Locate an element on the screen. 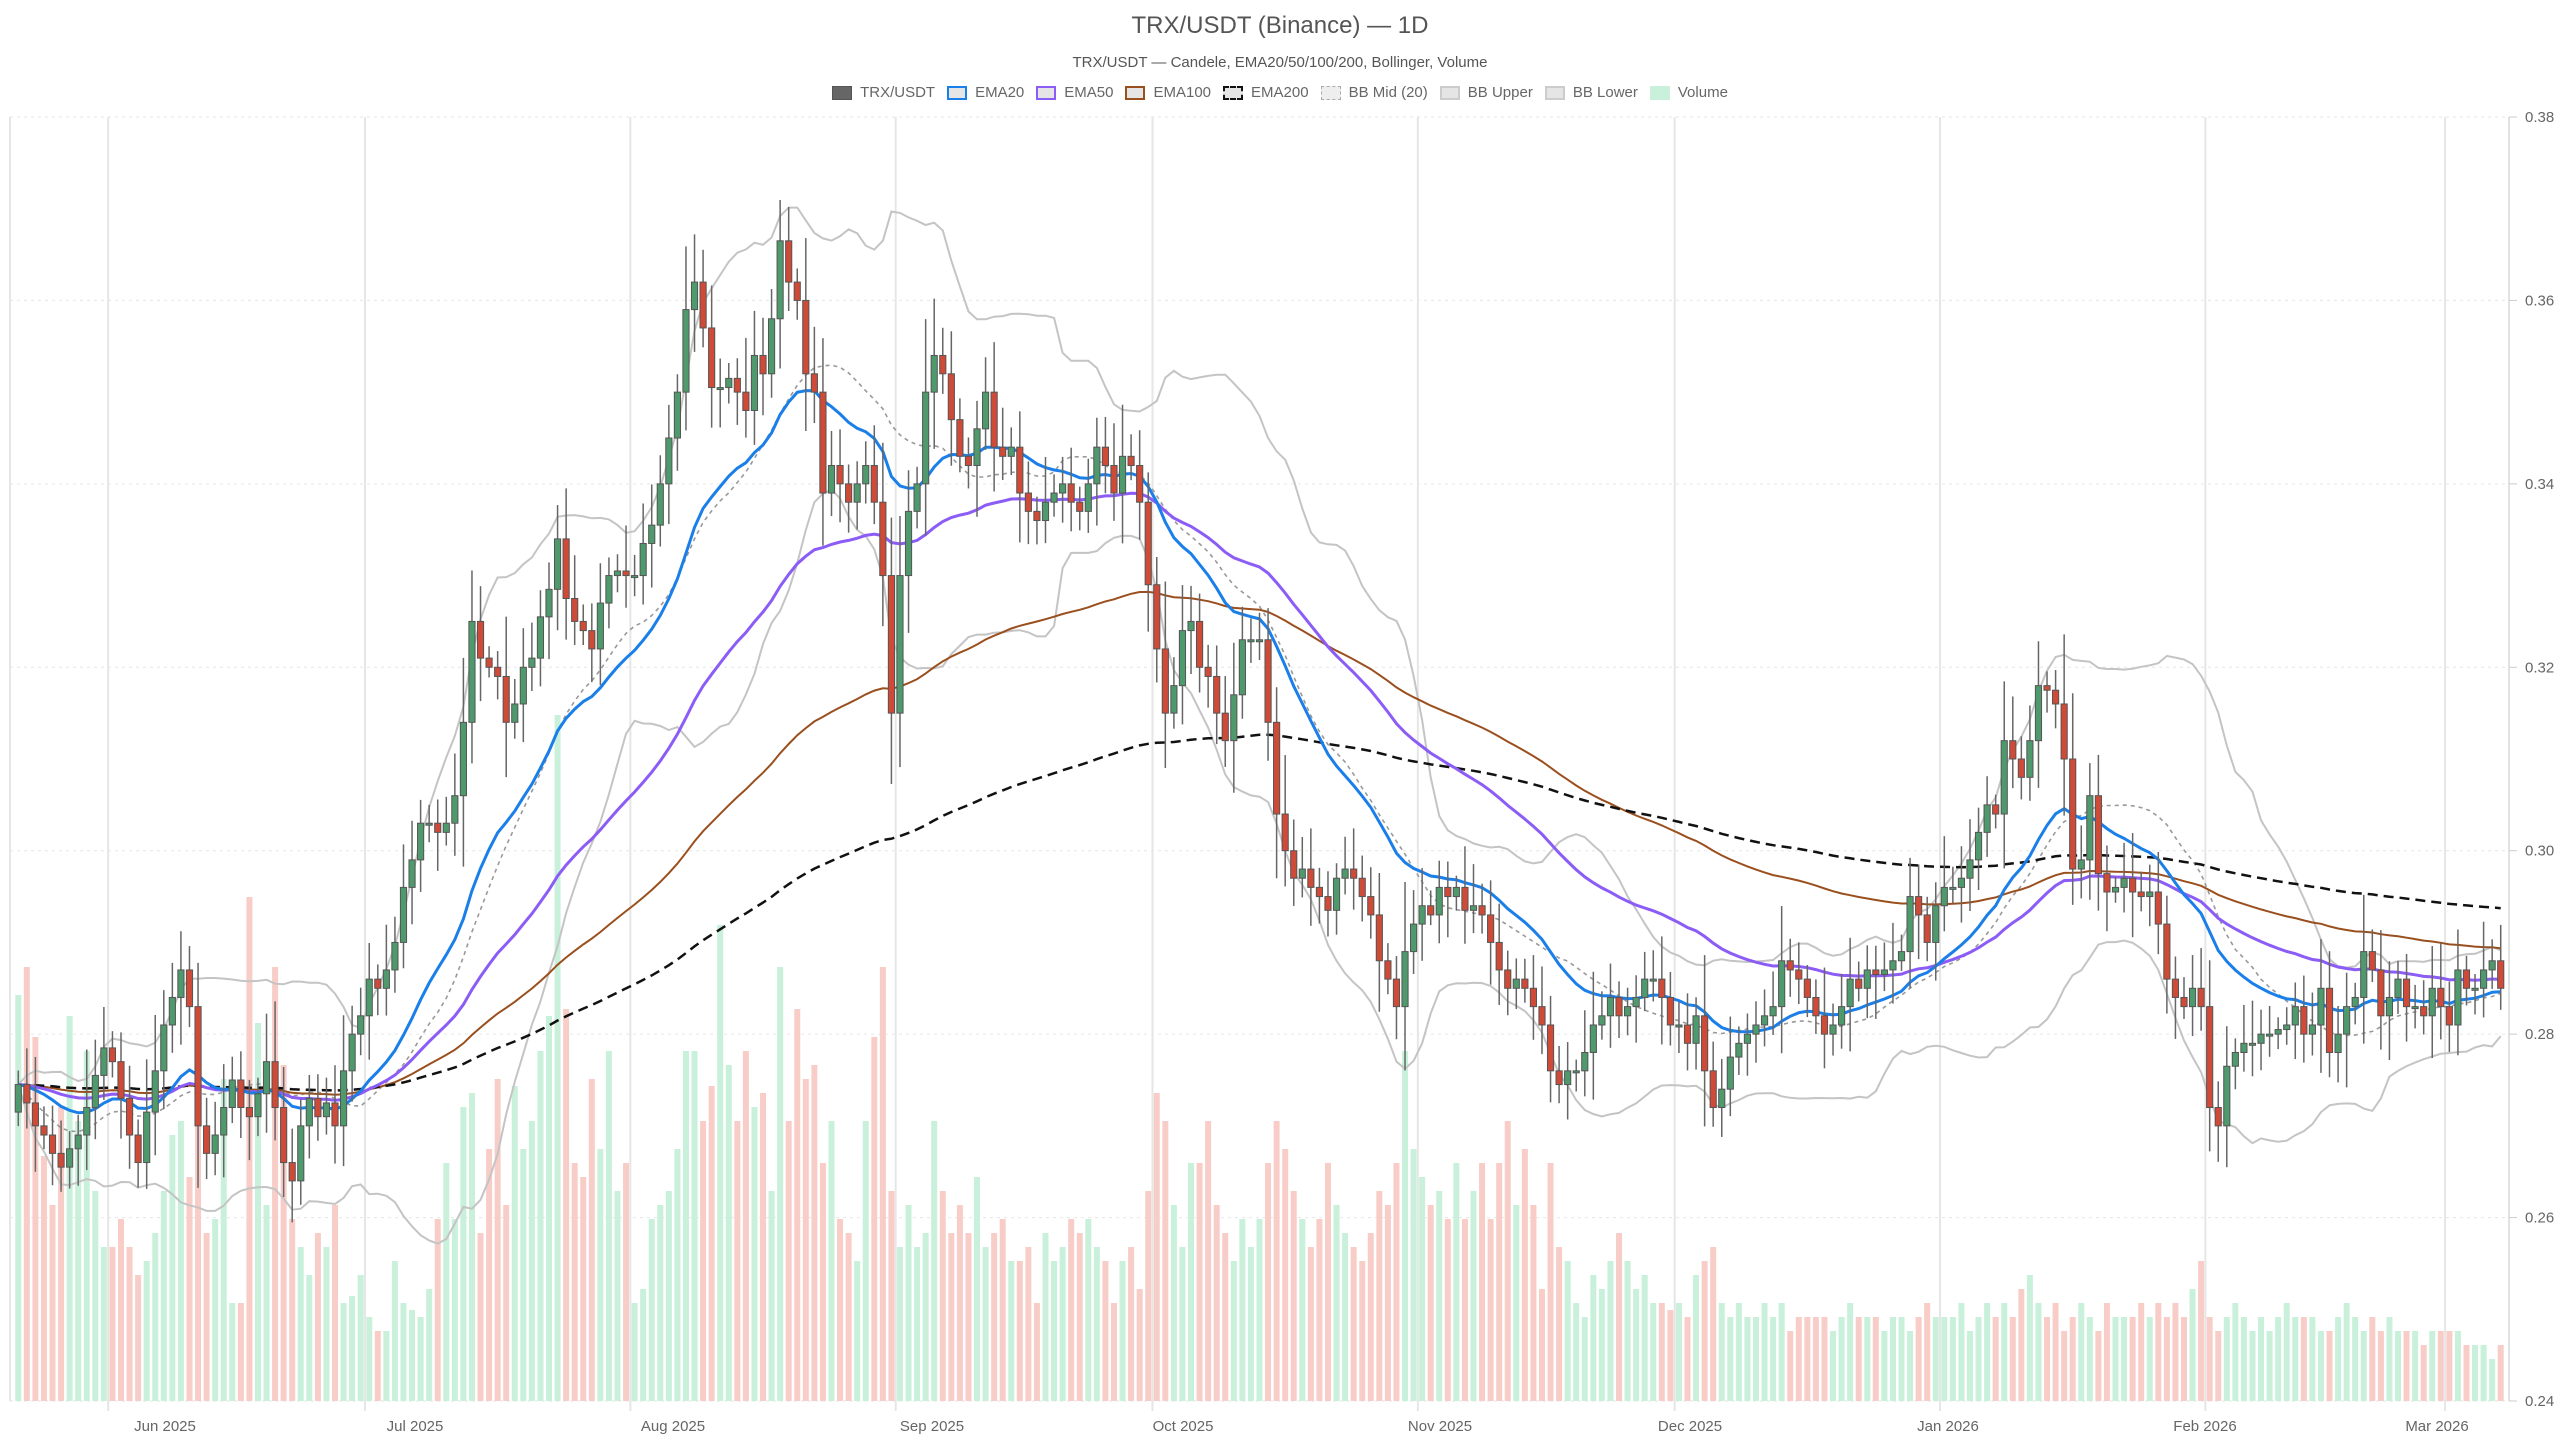  legend-label: EMA100 is located at coordinates (1182, 92).